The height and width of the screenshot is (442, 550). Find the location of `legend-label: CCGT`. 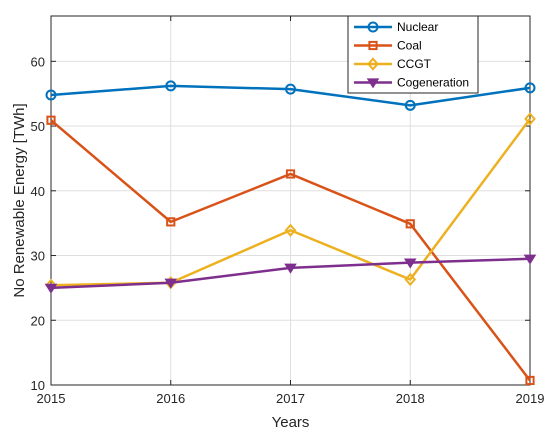

legend-label: CCGT is located at coordinates (414, 64).